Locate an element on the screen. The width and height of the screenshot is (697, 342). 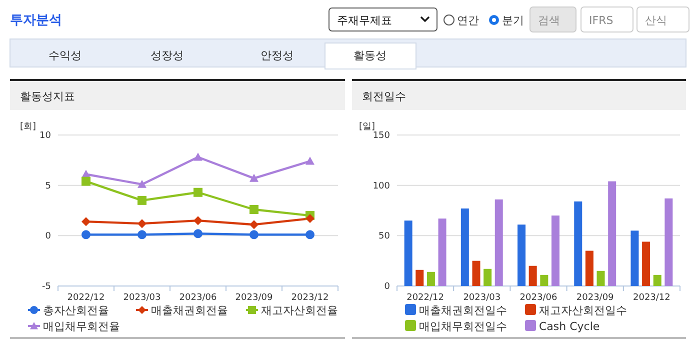
y-tick-label: -5 is located at coordinates (46, 287).